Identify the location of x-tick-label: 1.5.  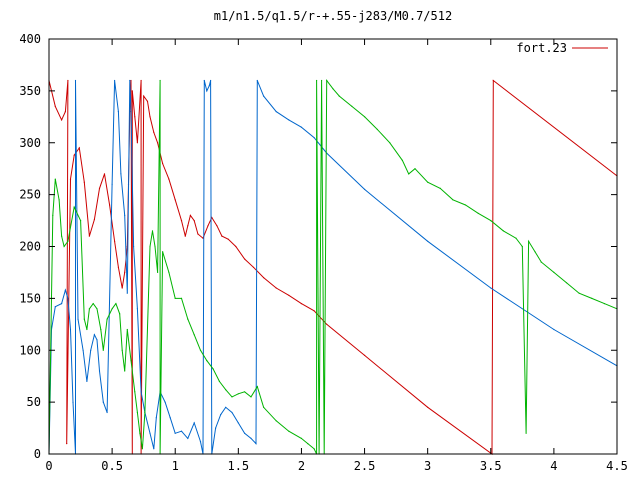
(238, 466).